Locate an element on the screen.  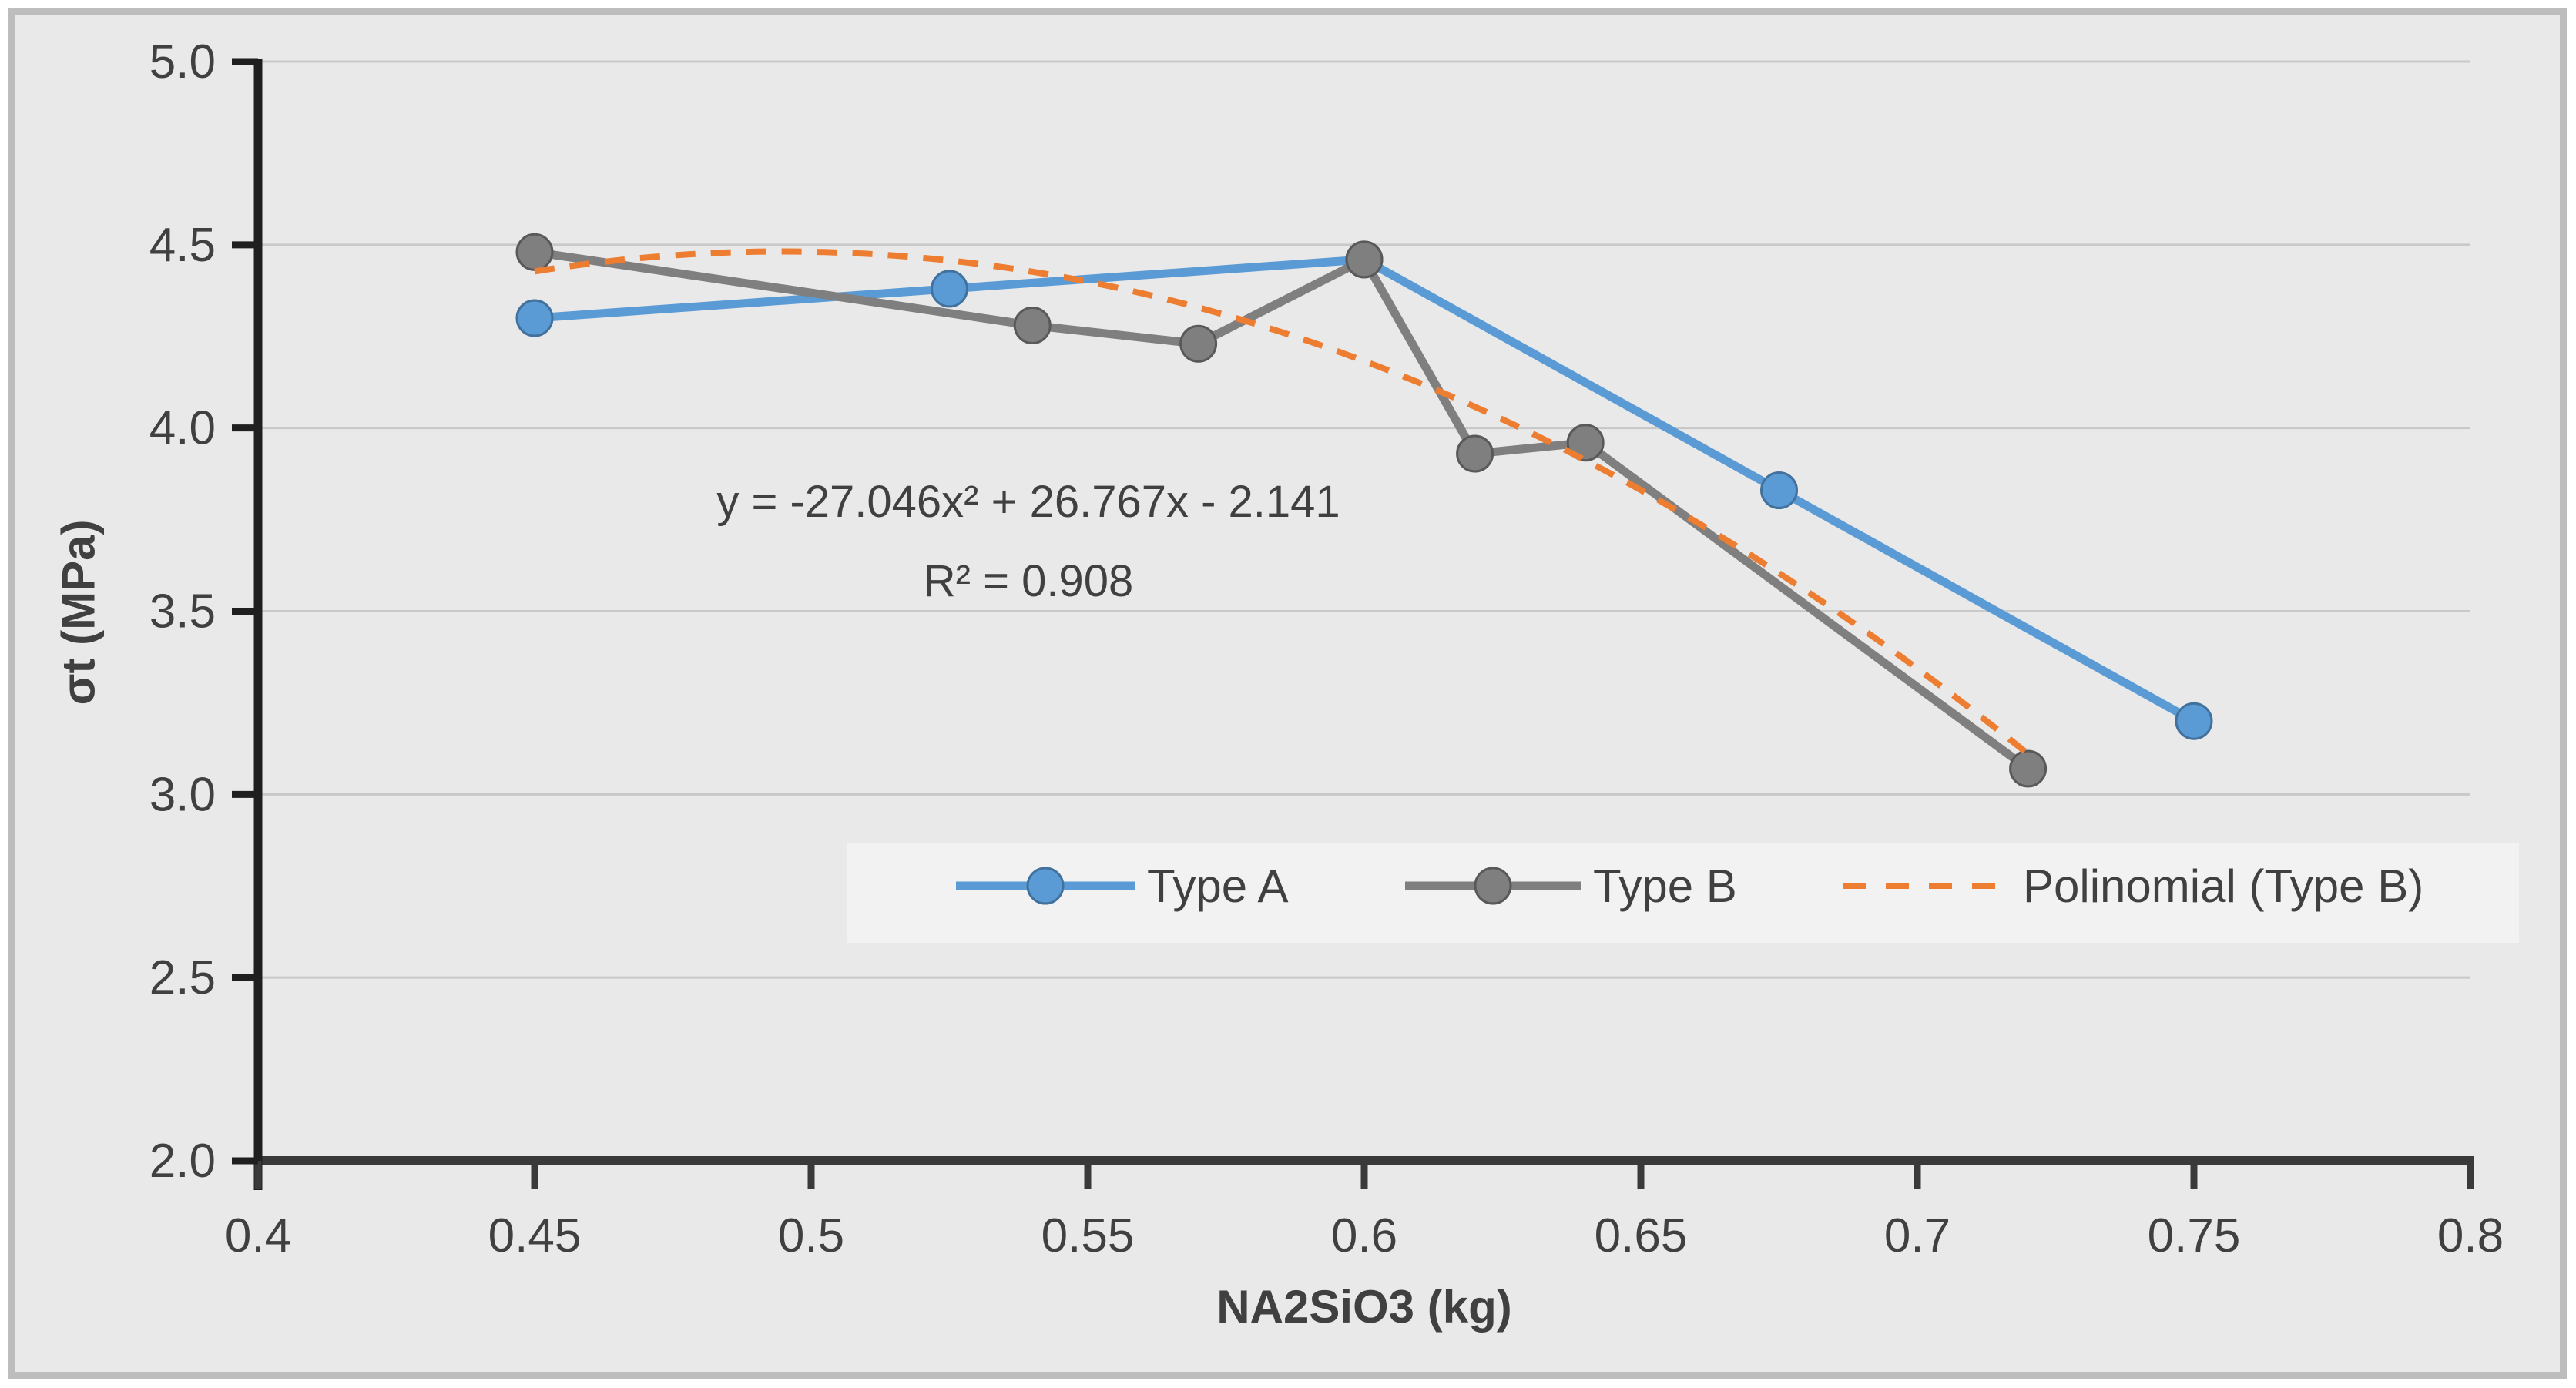
legend-sample-type-a is located at coordinates (1045, 886).